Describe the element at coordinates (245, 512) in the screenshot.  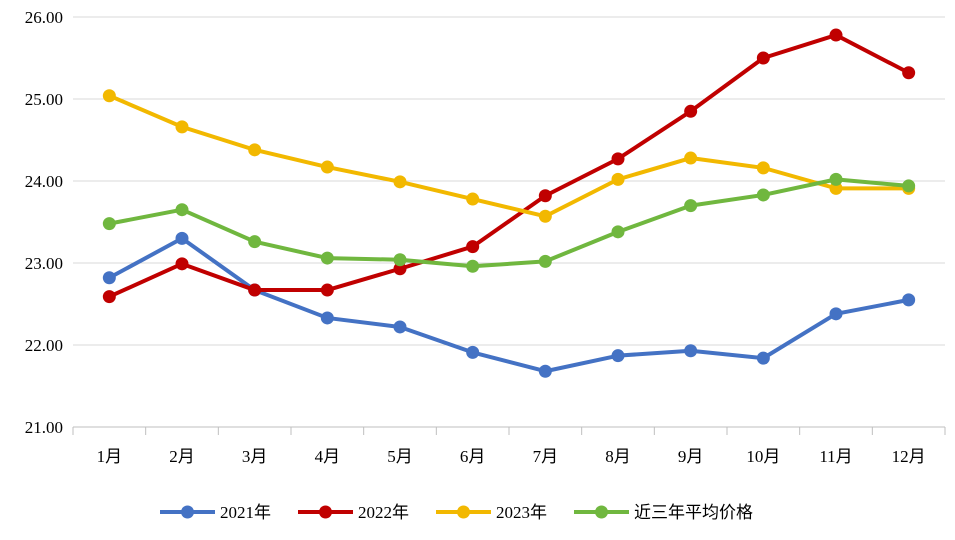
I see `legend-label: 2021年` at that location.